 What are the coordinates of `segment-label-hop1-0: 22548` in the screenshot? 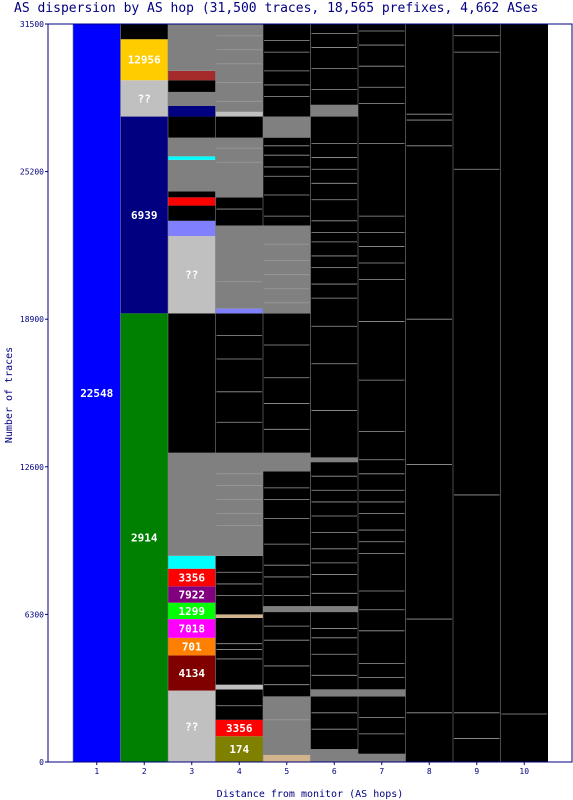 It's located at (96, 393).